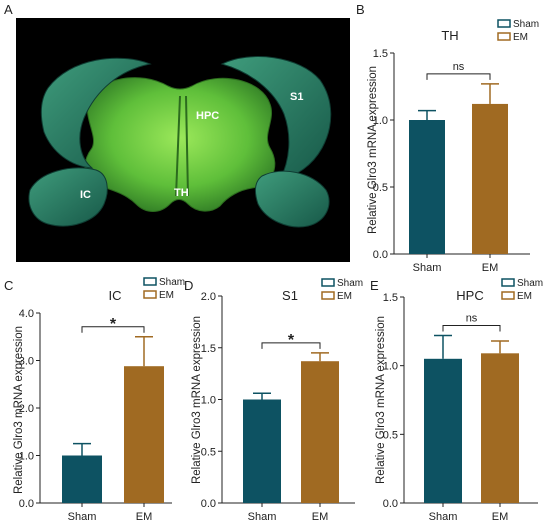 This screenshot has height=523, width=550. What do you see at coordinates (469, 295) in the screenshot?
I see `chart-title-e: HPC` at bounding box center [469, 295].